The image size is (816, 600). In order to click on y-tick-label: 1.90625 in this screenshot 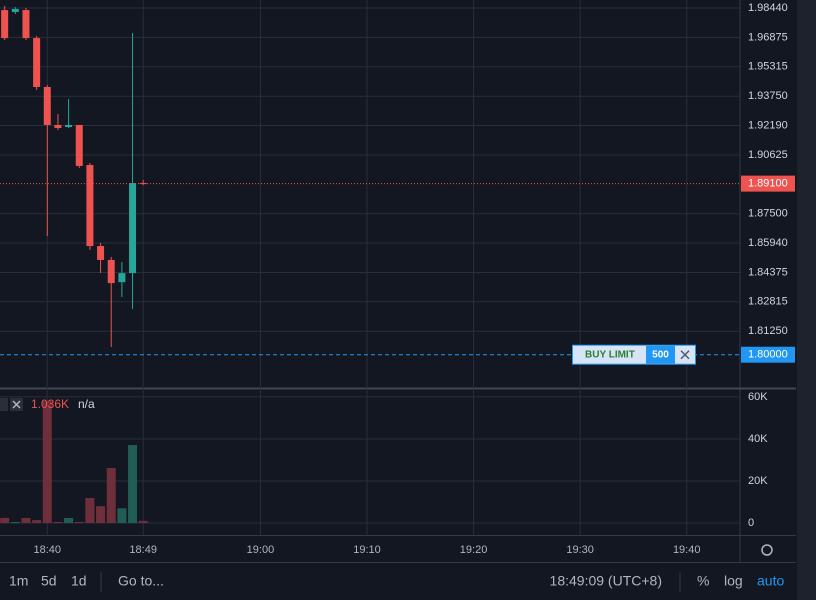, I will do `click(768, 155)`.